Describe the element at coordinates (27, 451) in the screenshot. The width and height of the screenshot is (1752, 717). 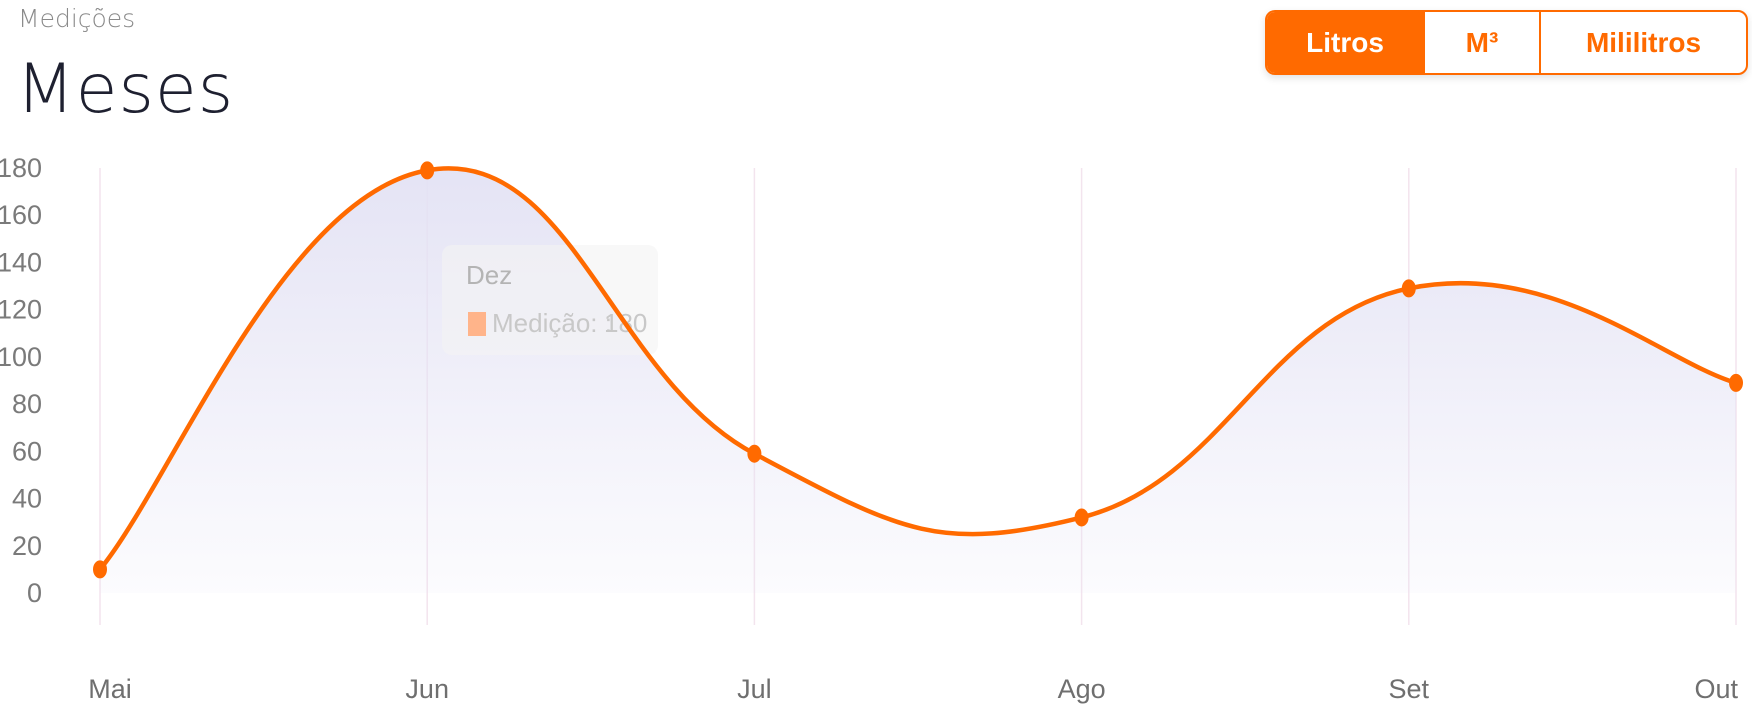
I see `y-tick-label: 60` at that location.